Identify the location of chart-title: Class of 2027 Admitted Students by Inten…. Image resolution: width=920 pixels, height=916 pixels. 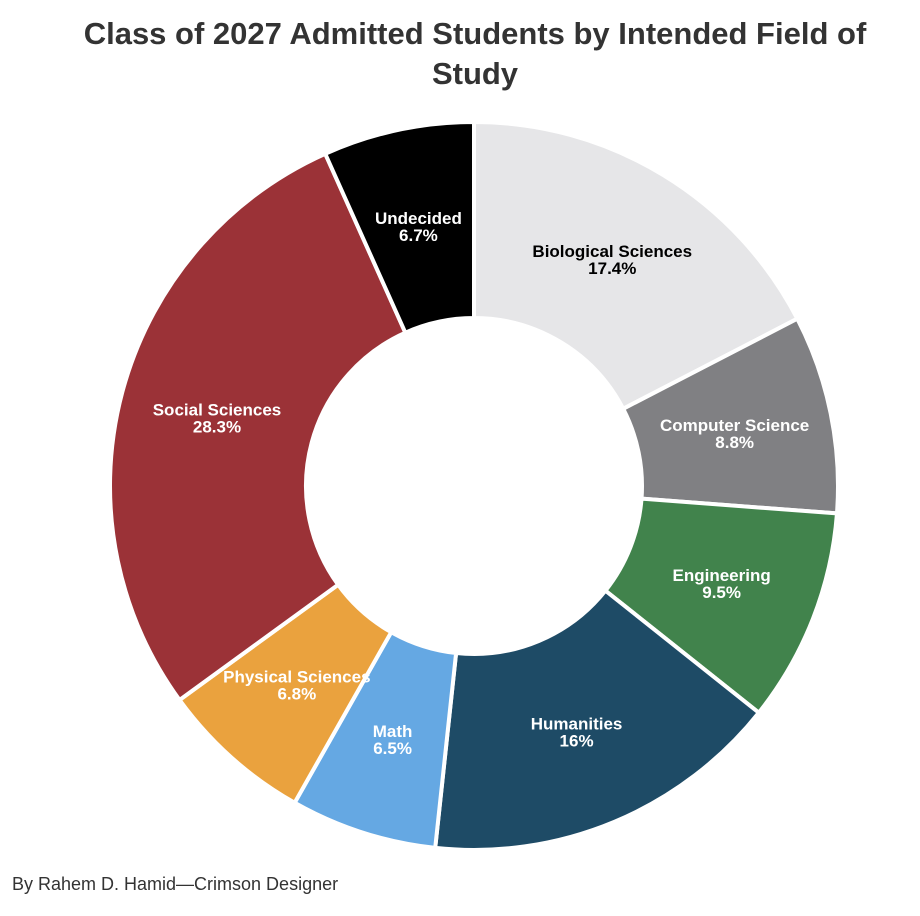
(475, 53).